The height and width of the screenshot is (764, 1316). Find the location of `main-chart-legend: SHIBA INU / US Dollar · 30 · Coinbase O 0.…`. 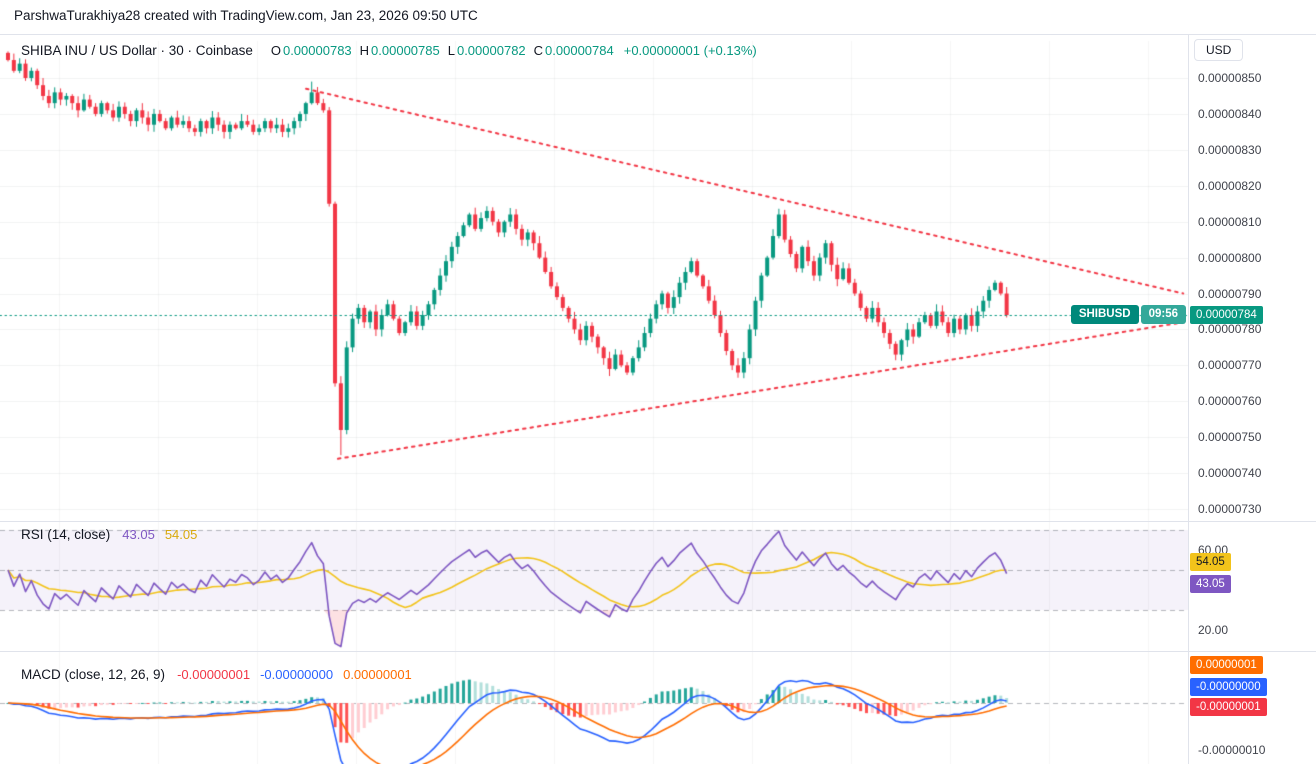

main-chart-legend: SHIBA INU / US Dollar · 30 · Coinbase O 0.… is located at coordinates (390, 50).